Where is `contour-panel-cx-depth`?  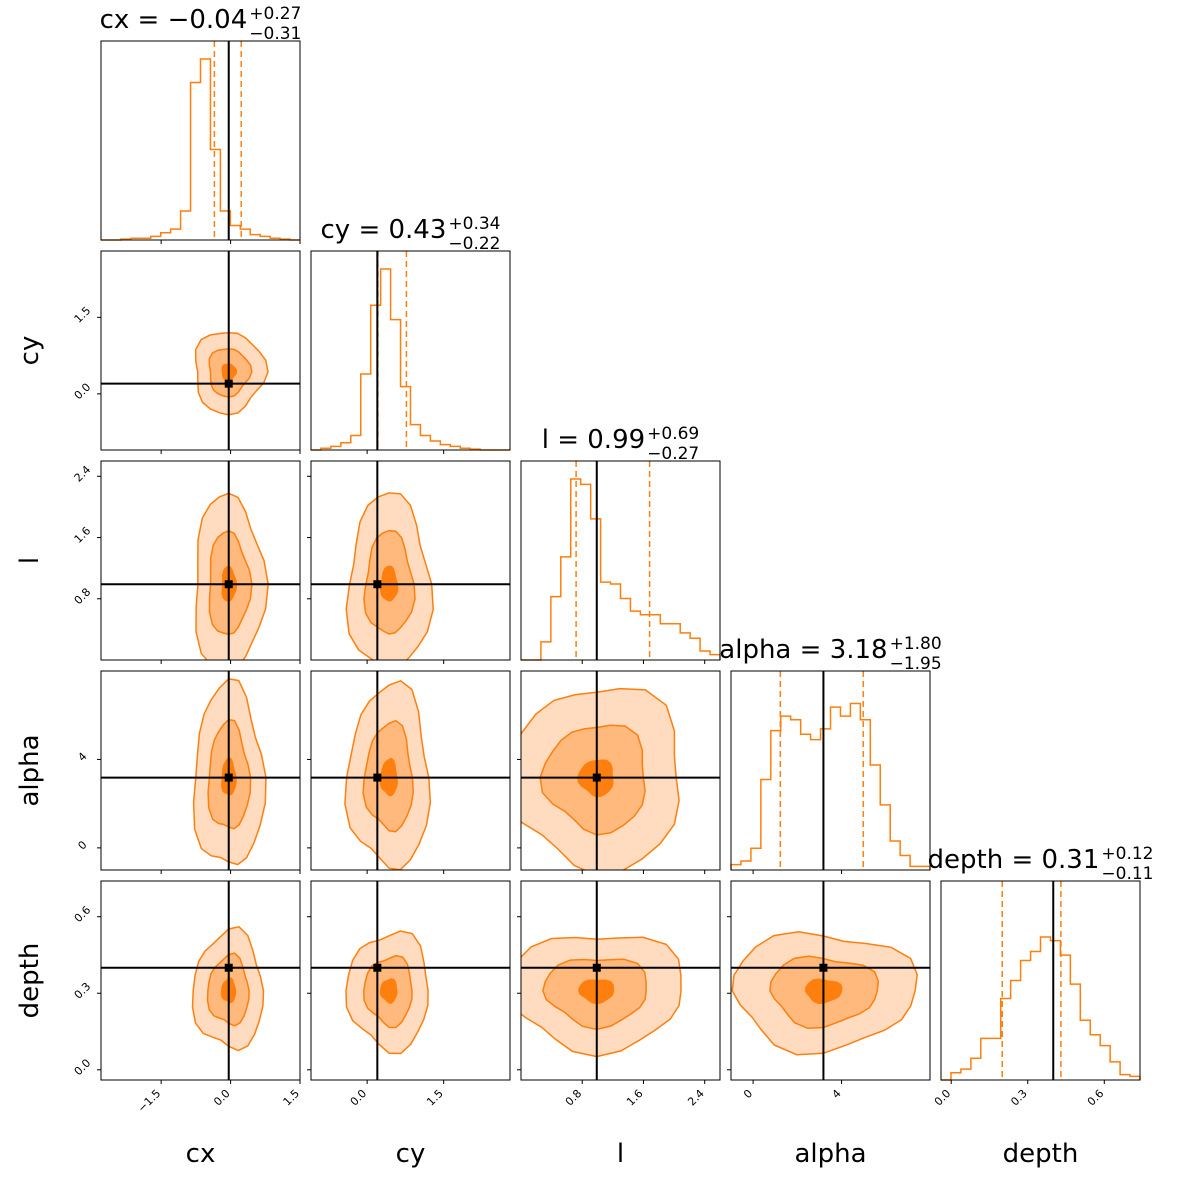 contour-panel-cx-depth is located at coordinates (200, 980).